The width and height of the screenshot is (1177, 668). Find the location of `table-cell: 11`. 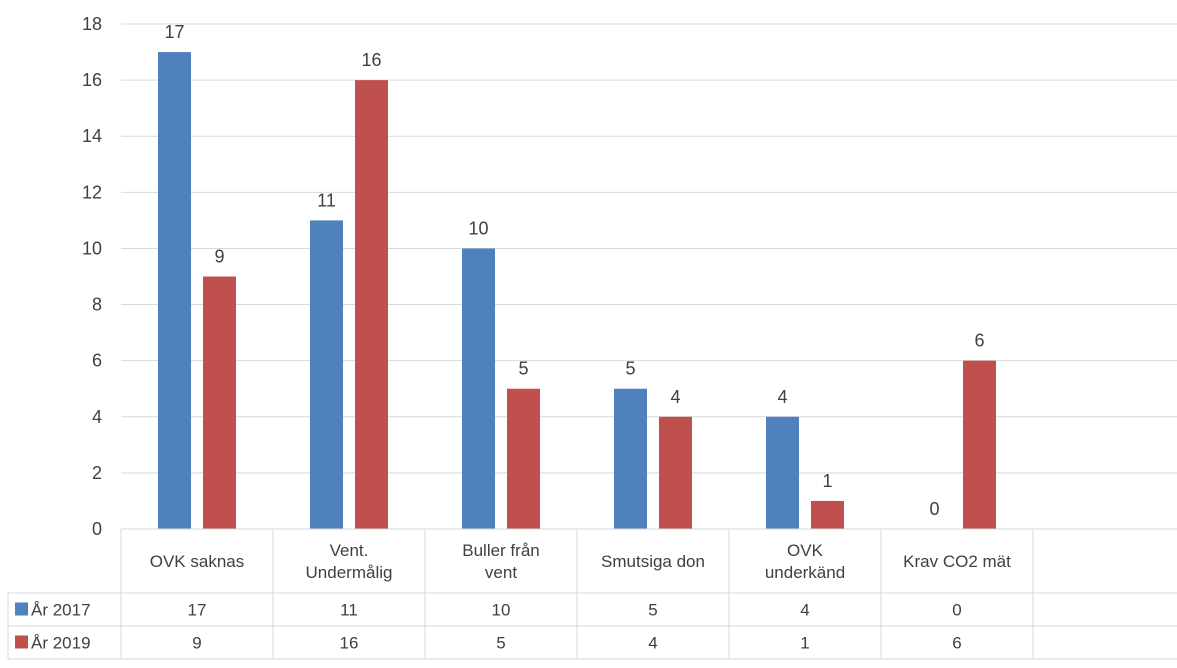

table-cell: 11 is located at coordinates (349, 610).